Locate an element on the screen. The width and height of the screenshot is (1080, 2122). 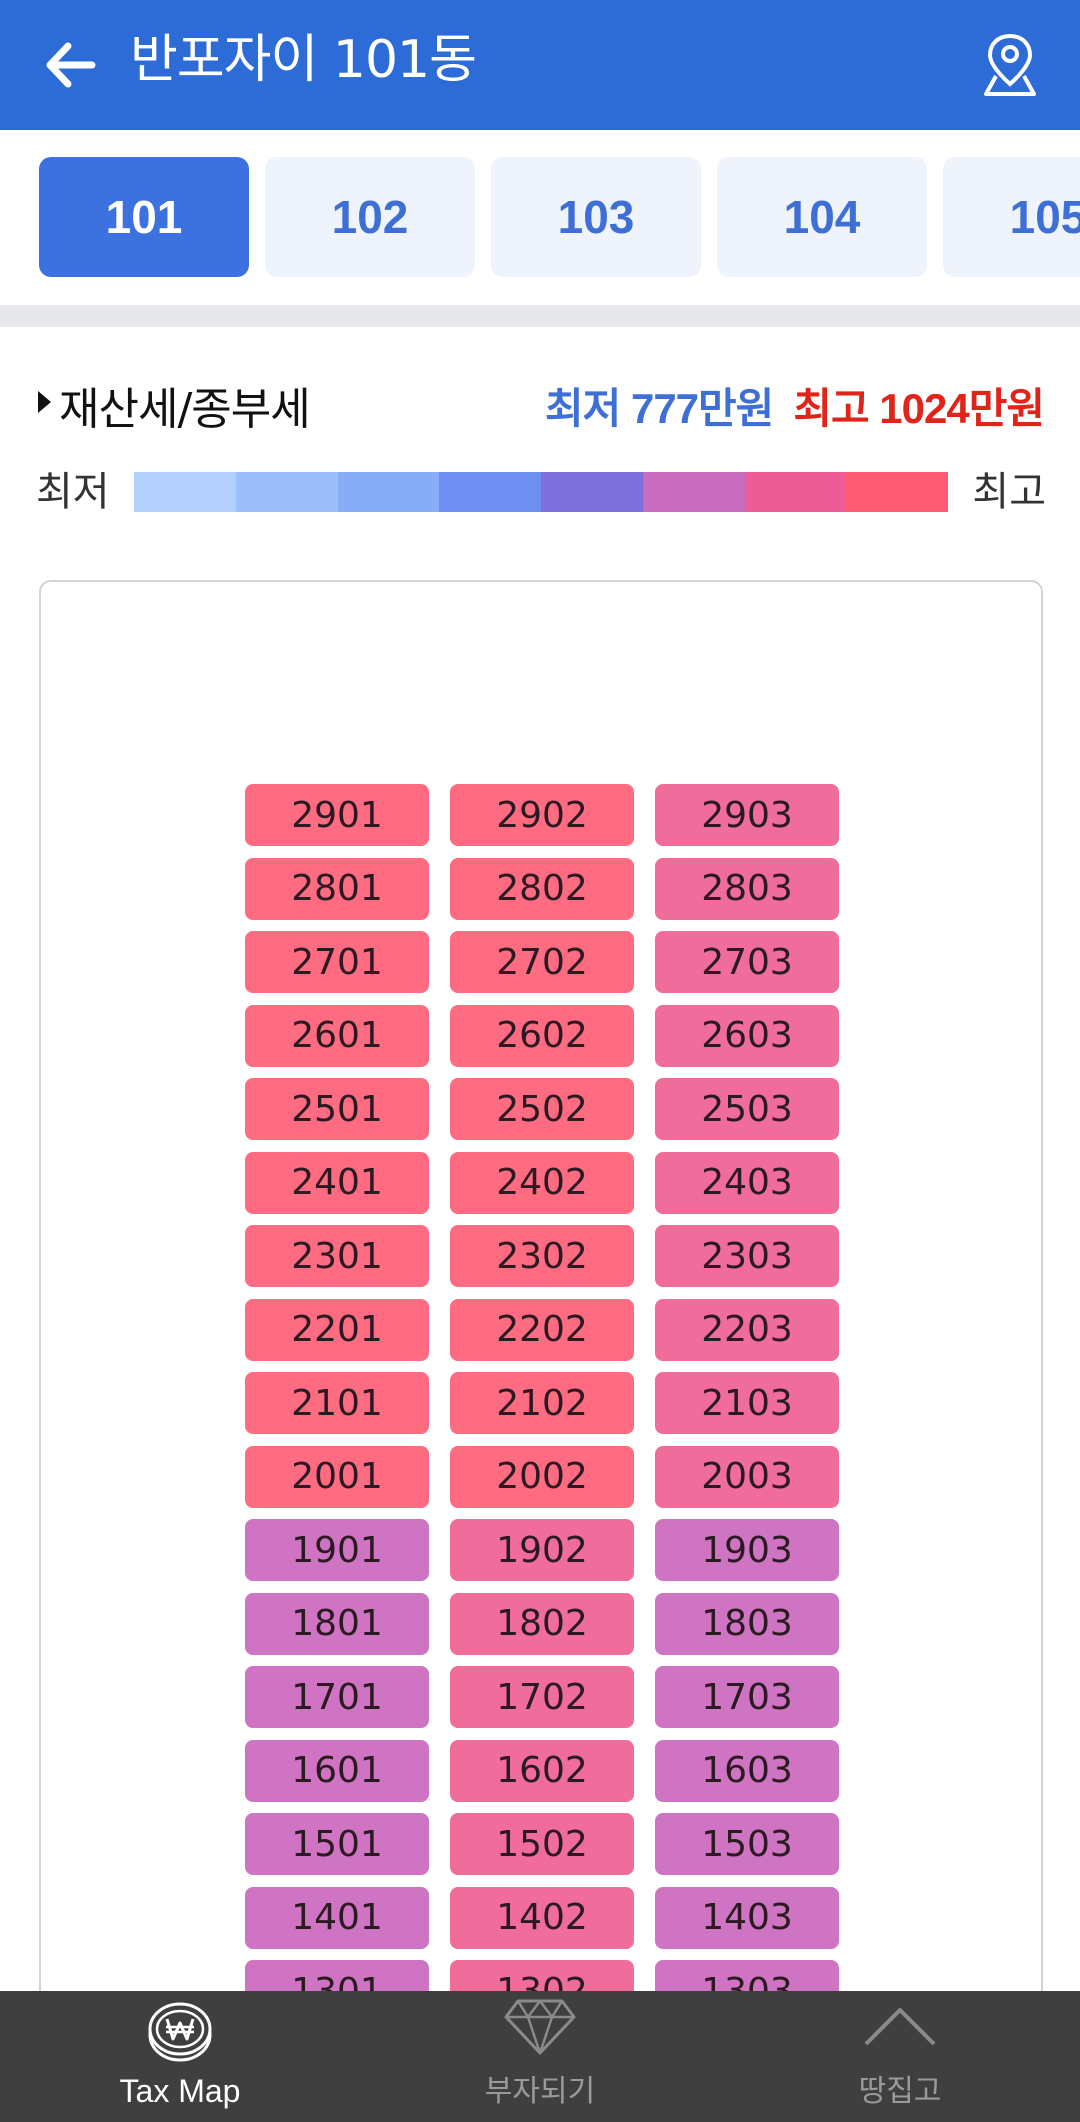
building-tabs: 101 102 103 104 105 is located at coordinates (540, 217).